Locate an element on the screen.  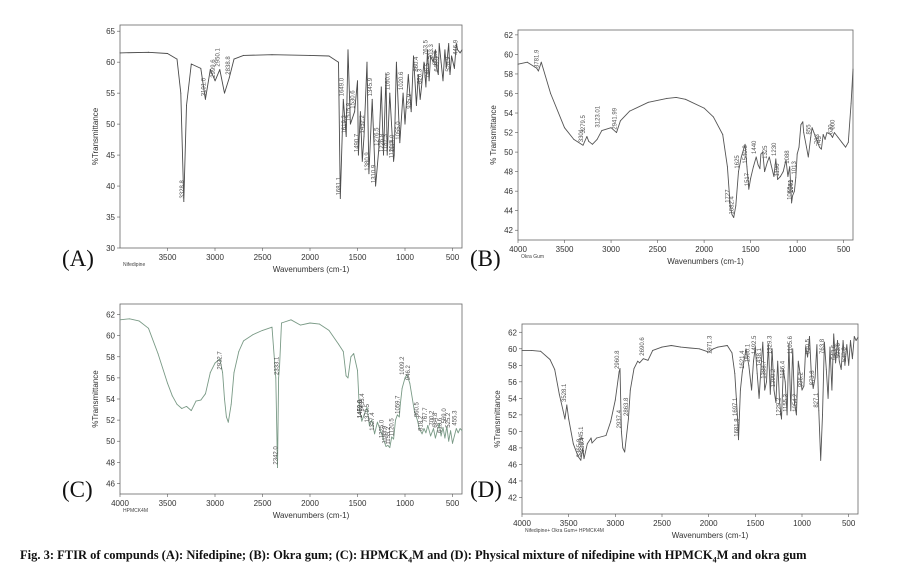
x-tick-label: 3000 is located at coordinates (611, 249).